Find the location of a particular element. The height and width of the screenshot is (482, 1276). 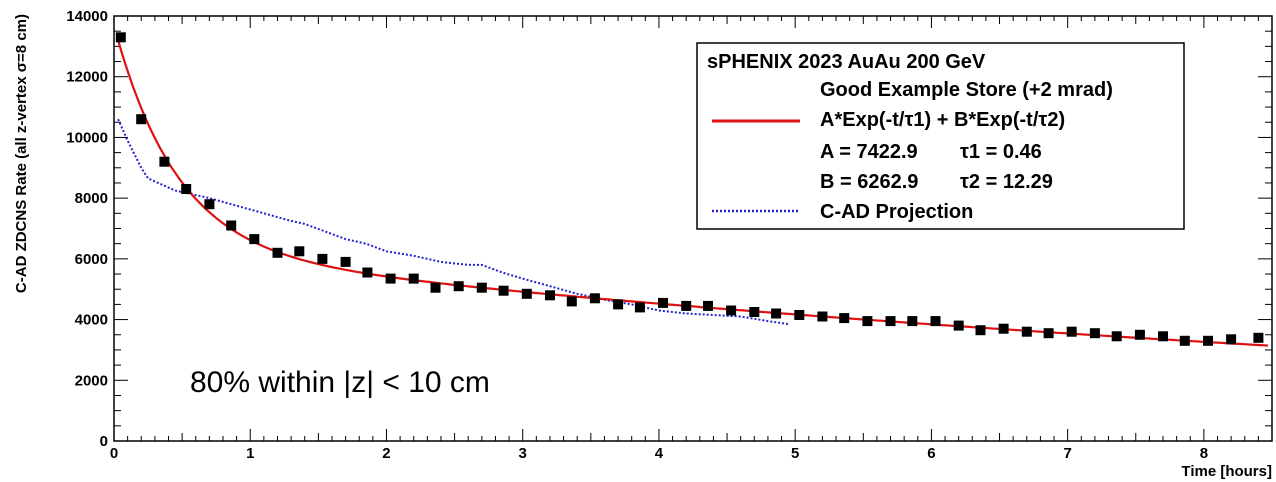

legend-param-a: A = 7422.9 is located at coordinates (869, 152).